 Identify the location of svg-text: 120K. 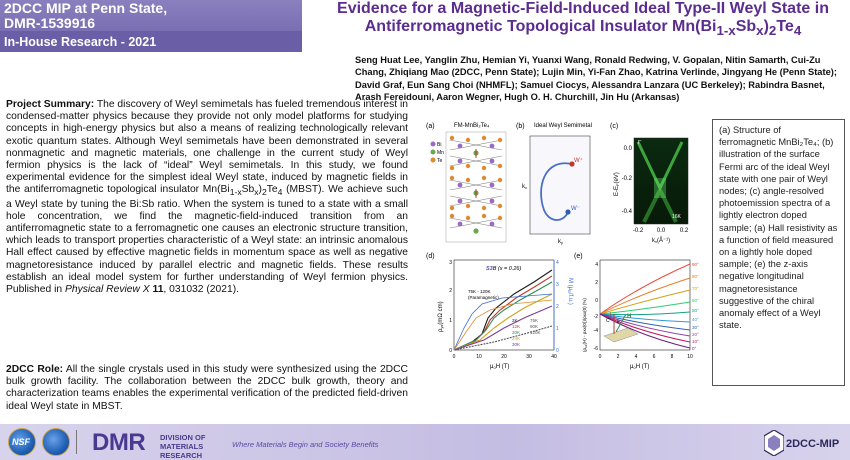
(535, 332).